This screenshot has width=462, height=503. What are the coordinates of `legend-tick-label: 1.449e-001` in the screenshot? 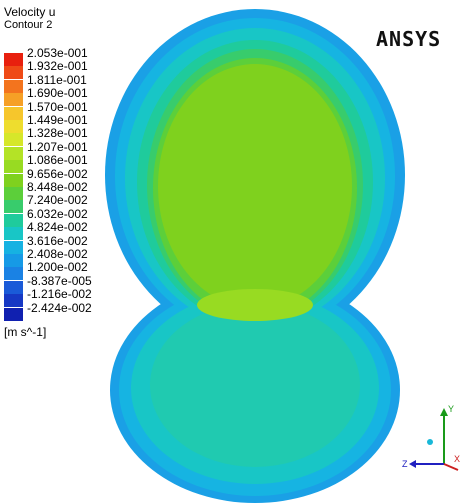 It's located at (57, 120).